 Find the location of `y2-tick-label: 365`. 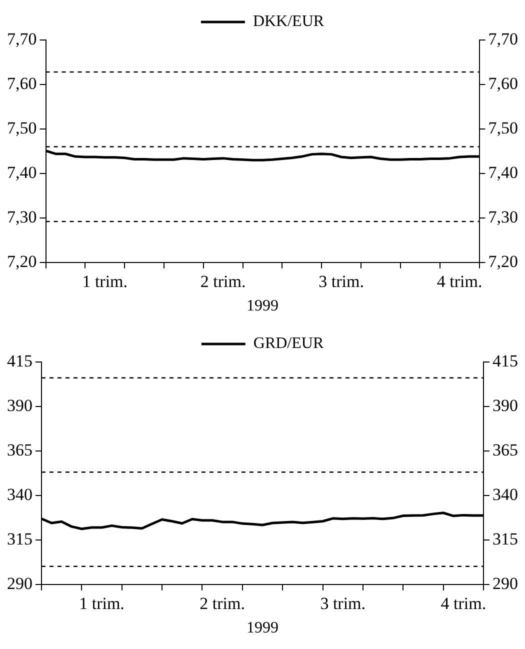

y2-tick-label: 365 is located at coordinates (505, 450).